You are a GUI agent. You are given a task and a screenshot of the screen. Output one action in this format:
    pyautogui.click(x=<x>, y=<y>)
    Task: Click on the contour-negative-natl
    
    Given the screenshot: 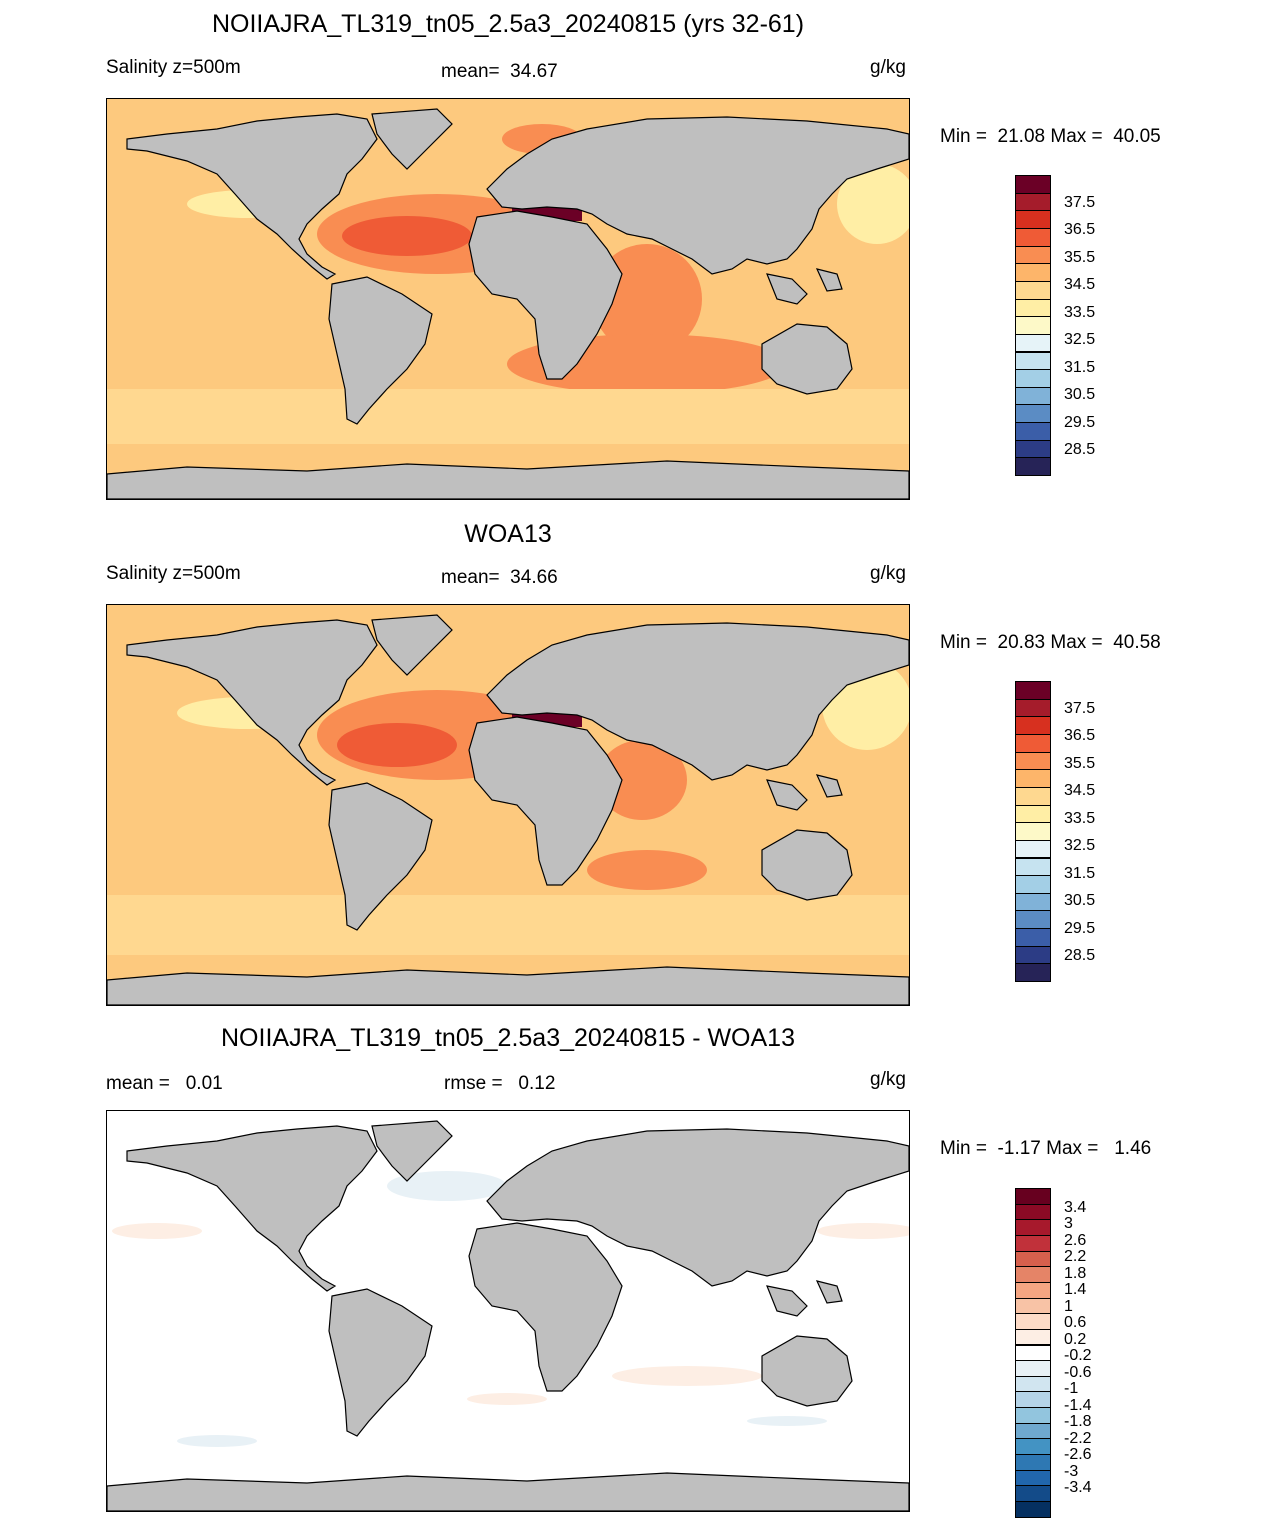 What is the action you would take?
    pyautogui.click(x=447, y=1186)
    